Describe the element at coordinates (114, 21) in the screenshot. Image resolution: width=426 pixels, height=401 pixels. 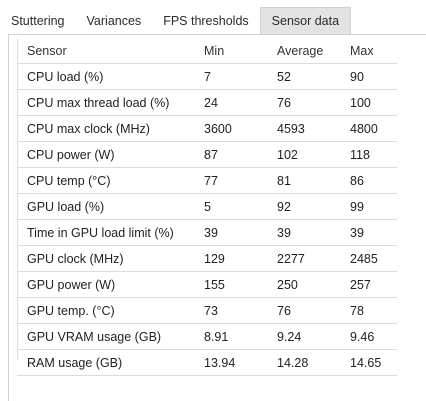
I see `tab-variances: Variances` at that location.